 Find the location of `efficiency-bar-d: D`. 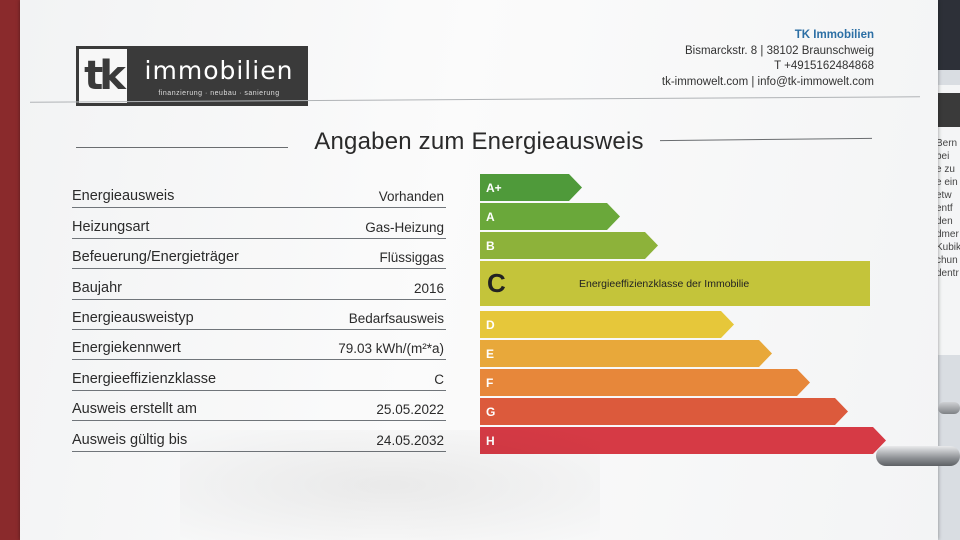

efficiency-bar-d: D is located at coordinates (607, 324).